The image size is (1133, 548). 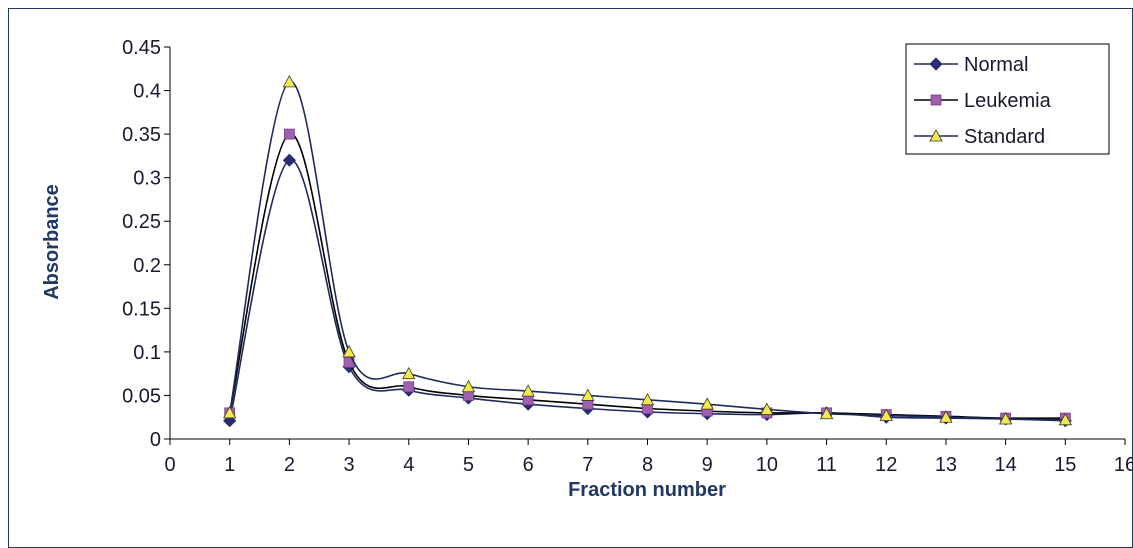 What do you see at coordinates (528, 465) in the screenshot?
I see `x-tick-label: 6` at bounding box center [528, 465].